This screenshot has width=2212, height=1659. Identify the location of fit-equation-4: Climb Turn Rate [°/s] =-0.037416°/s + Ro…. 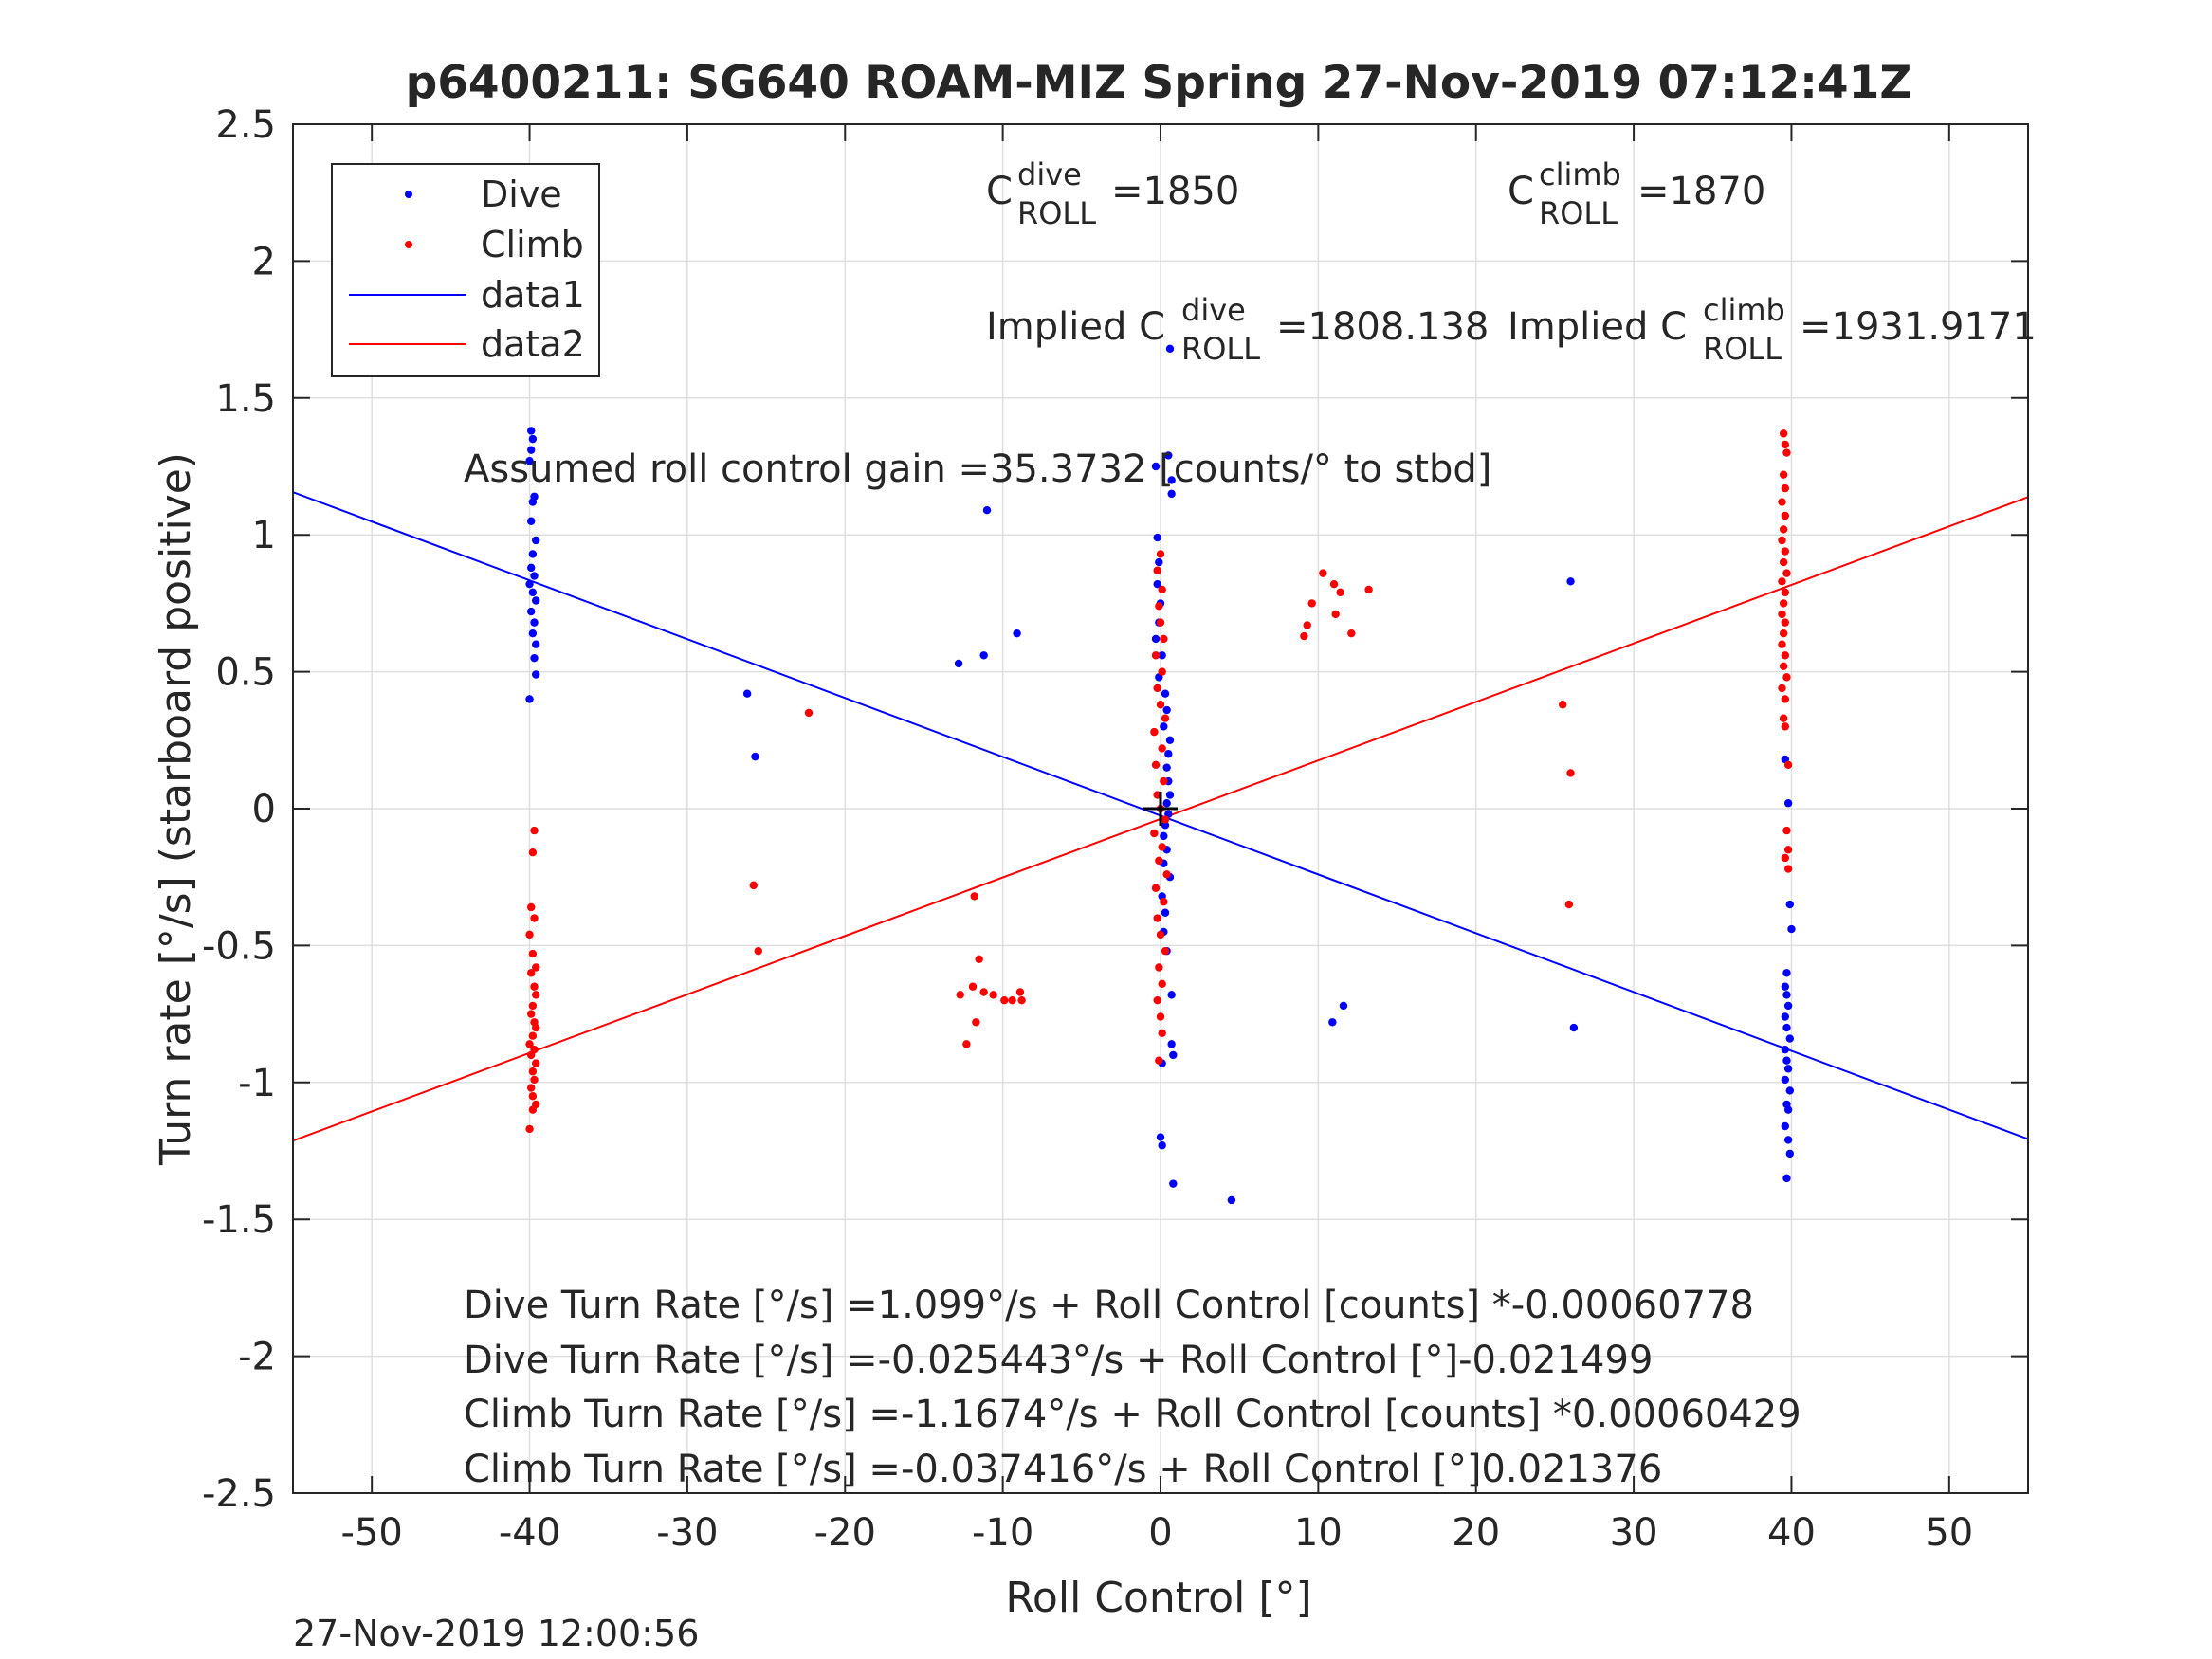
(1063, 1469).